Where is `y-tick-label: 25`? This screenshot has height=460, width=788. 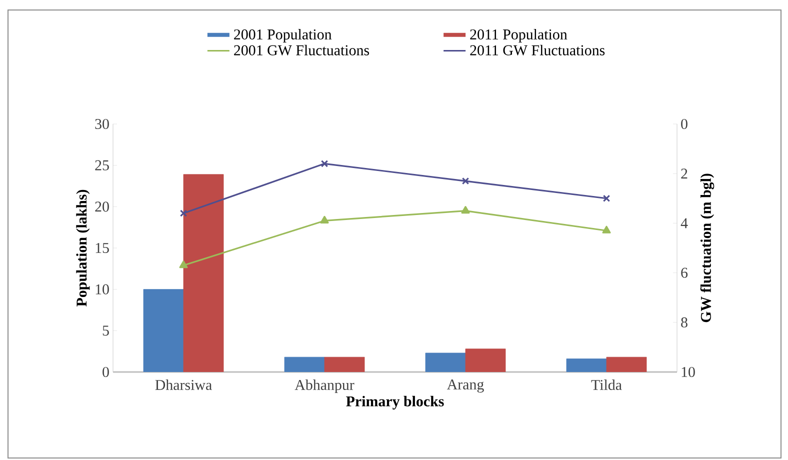
y-tick-label: 25 is located at coordinates (102, 165).